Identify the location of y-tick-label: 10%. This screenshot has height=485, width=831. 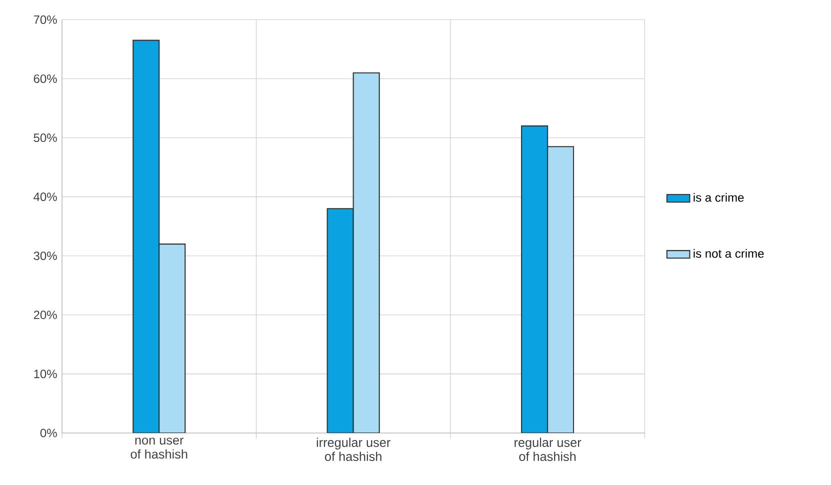
(45, 374).